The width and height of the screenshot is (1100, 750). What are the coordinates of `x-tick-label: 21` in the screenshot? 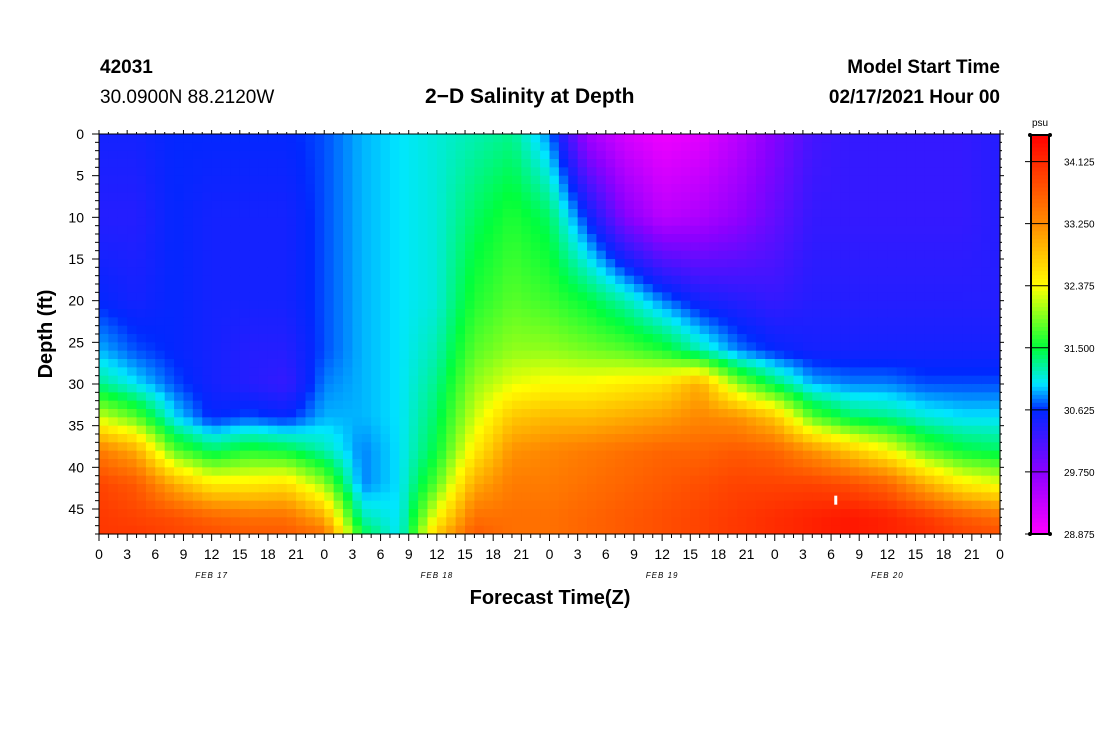 It's located at (522, 554).